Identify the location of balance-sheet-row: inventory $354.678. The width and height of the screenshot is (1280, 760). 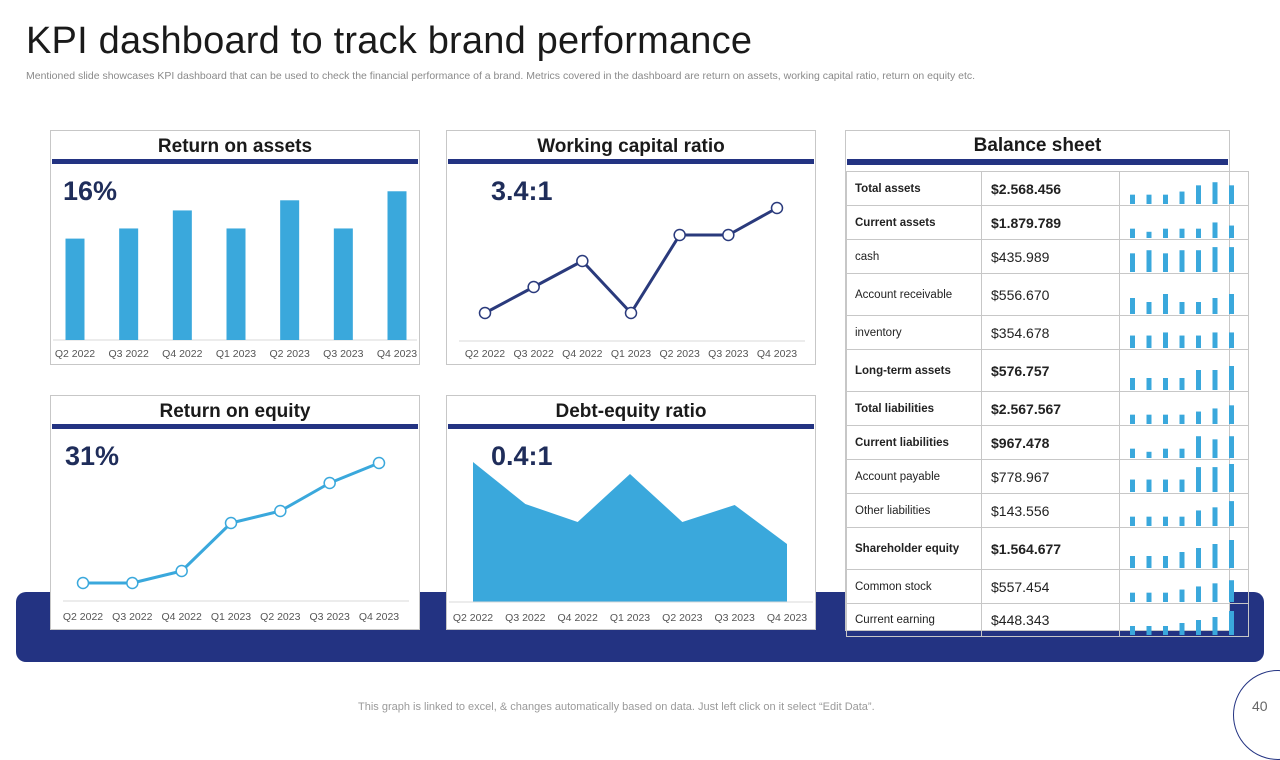
(1047, 332).